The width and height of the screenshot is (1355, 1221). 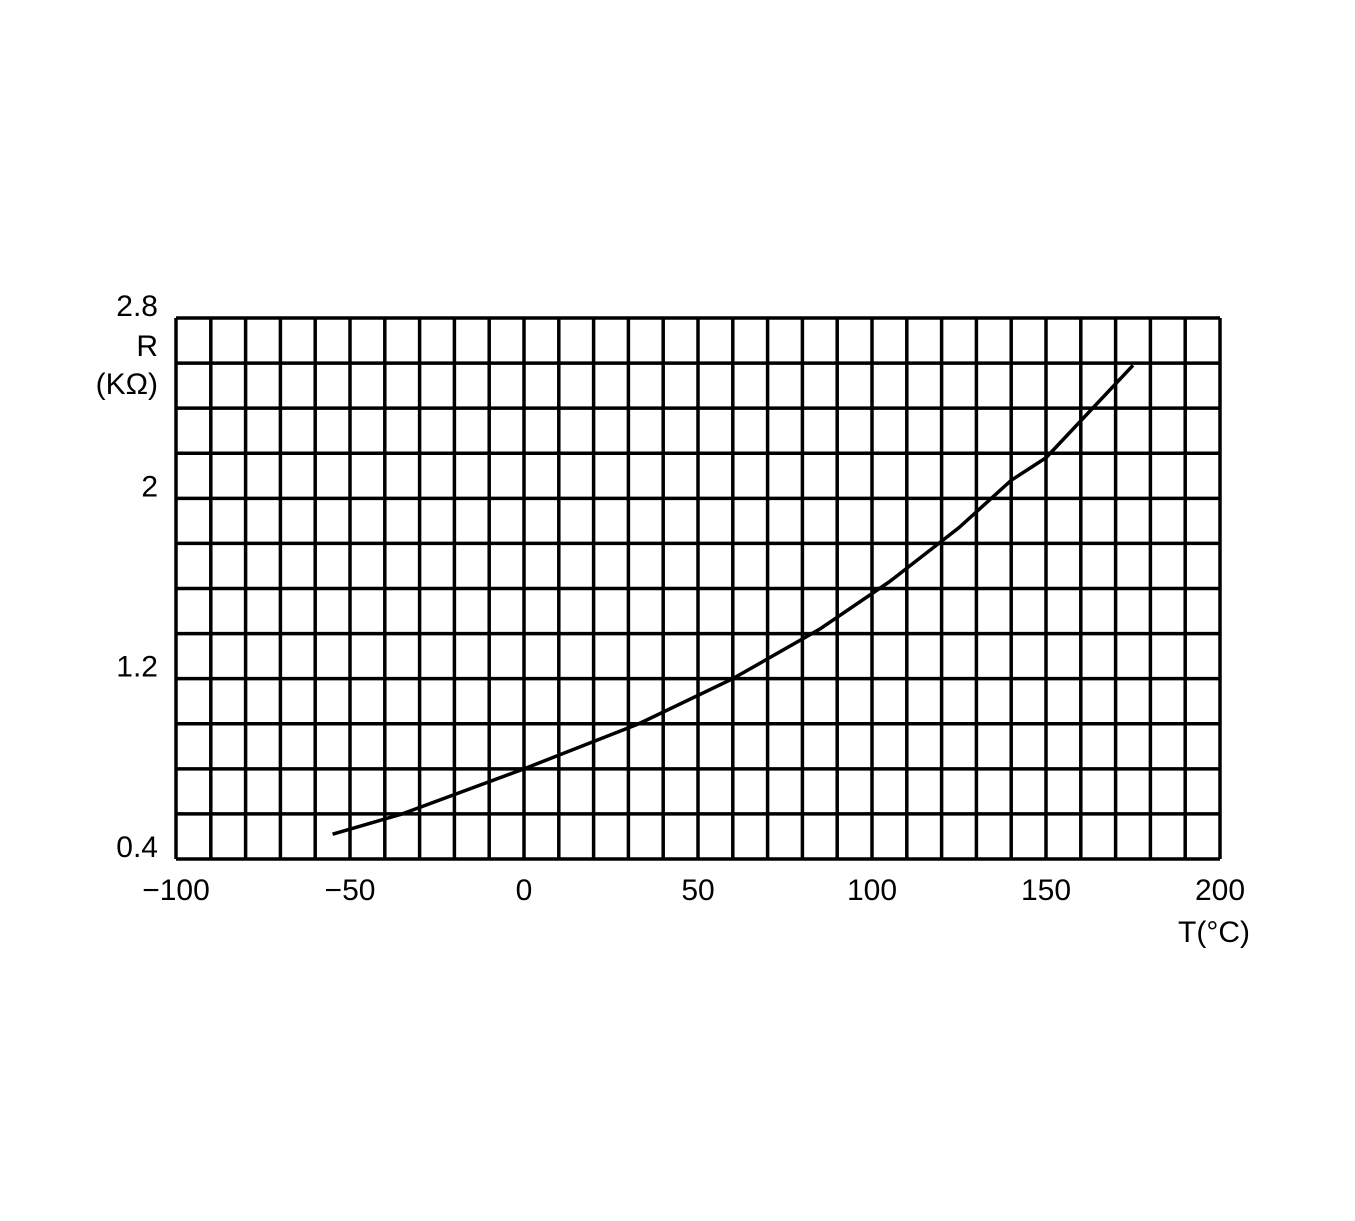 I want to click on x-tick-label: 50, so click(x=697, y=890).